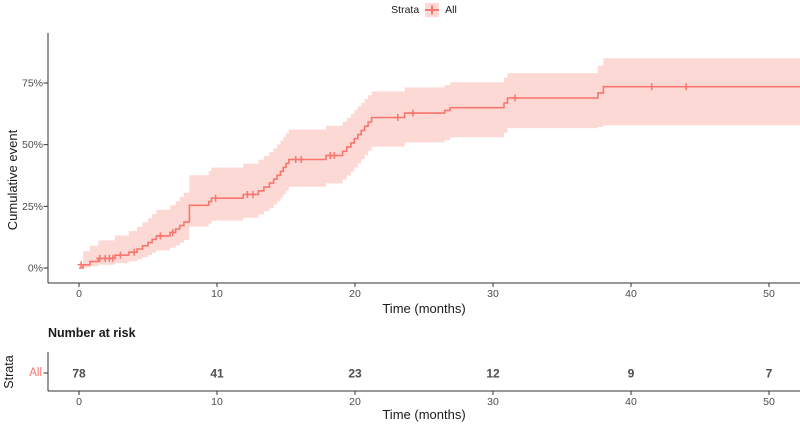 The image size is (800, 431). What do you see at coordinates (92, 333) in the screenshot?
I see `risk-table-title: Number at risk` at bounding box center [92, 333].